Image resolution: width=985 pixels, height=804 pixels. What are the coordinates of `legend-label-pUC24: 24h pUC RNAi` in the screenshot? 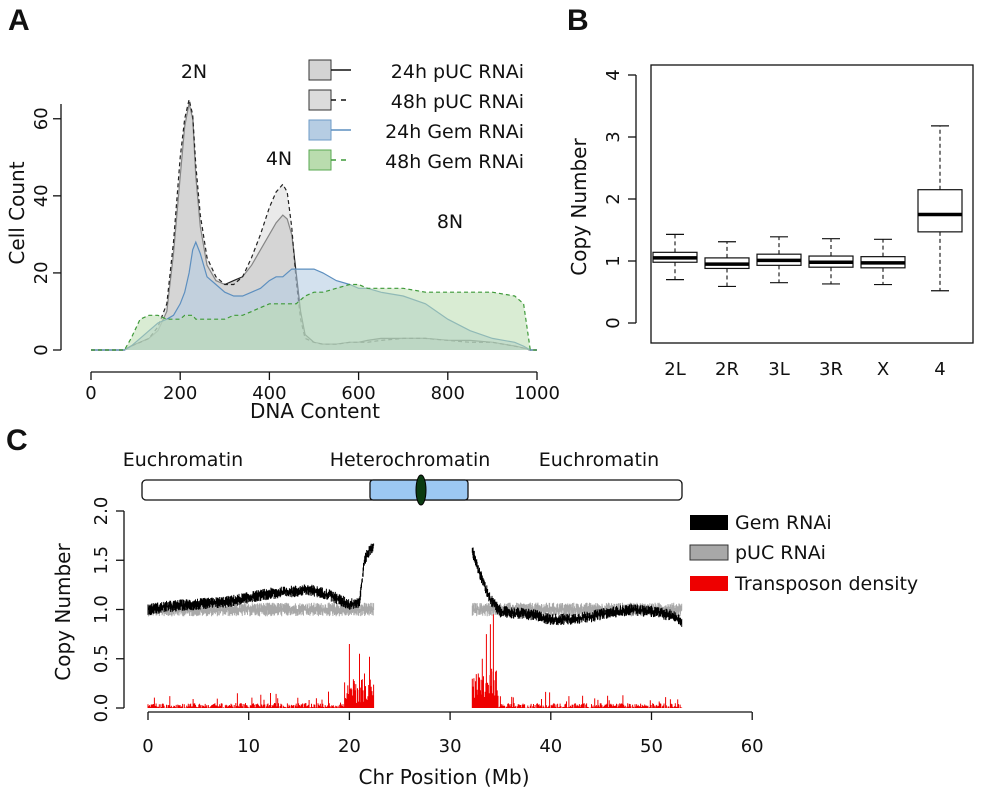 It's located at (457, 72).